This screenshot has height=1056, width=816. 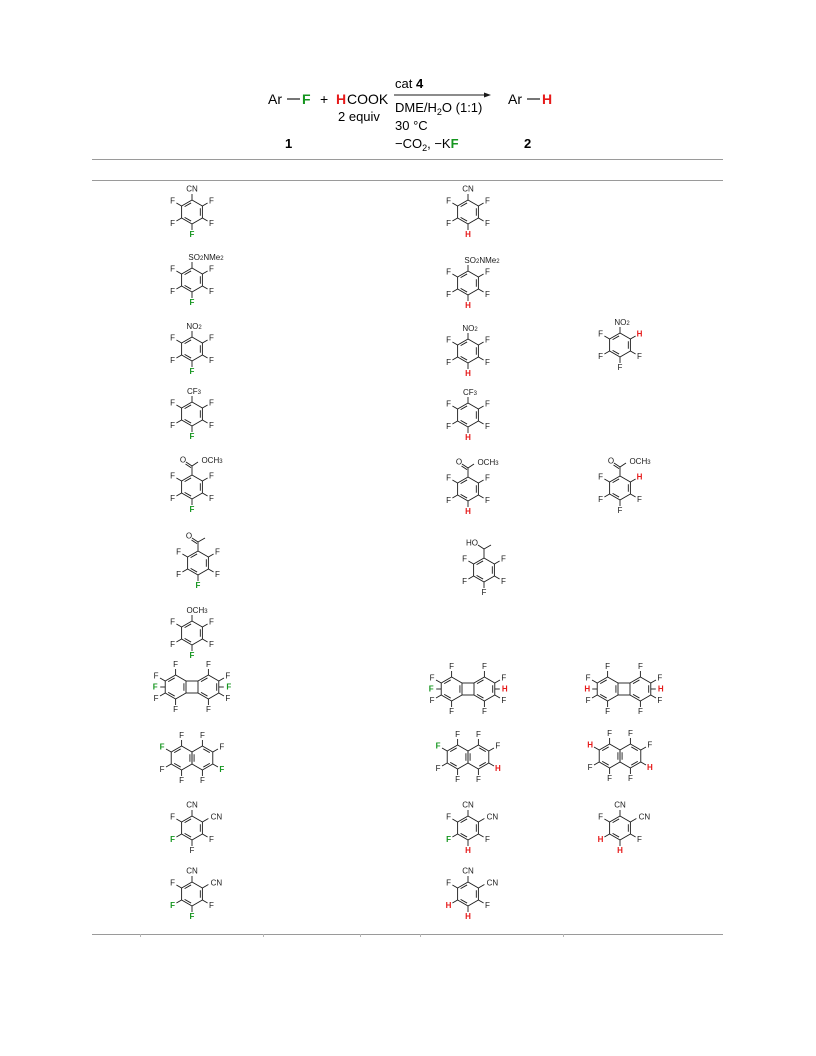 What do you see at coordinates (194, 392) in the screenshot?
I see `trifluoromethyl-group: CF3` at bounding box center [194, 392].